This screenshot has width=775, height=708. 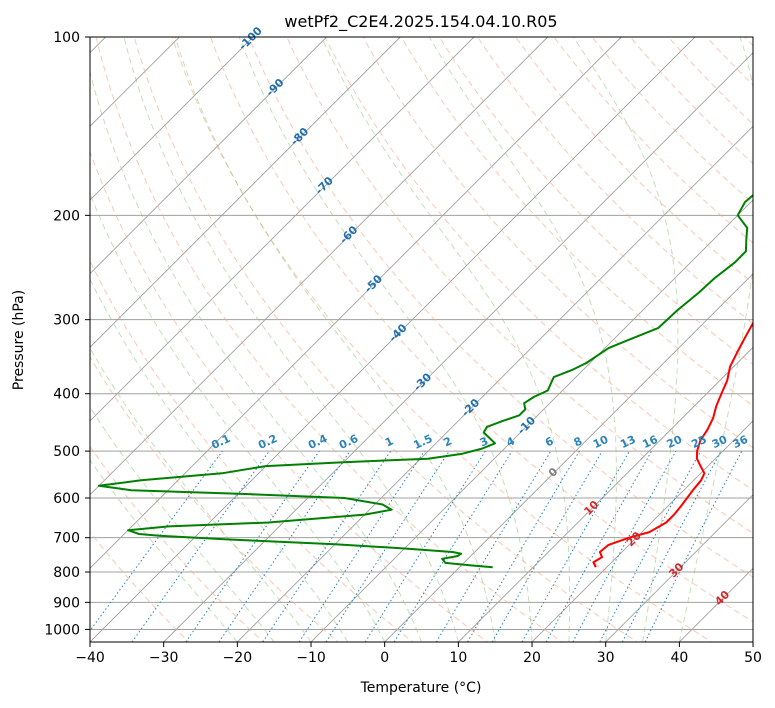 What do you see at coordinates (66, 216) in the screenshot?
I see `y-tick-label: 200` at bounding box center [66, 216].